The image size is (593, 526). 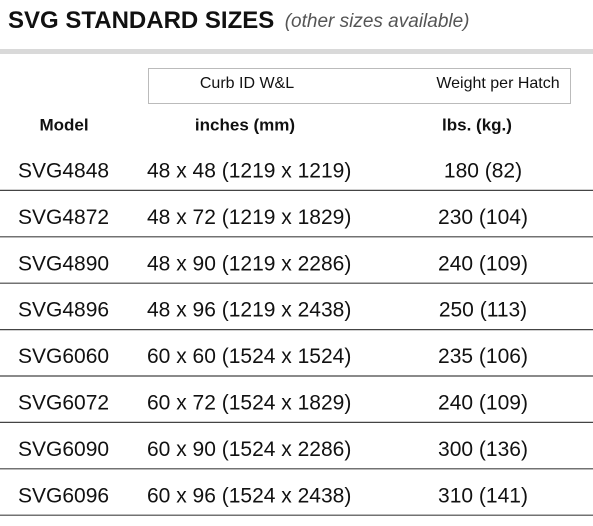 I want to click on weight-cell: 235 (106), so click(x=483, y=356).